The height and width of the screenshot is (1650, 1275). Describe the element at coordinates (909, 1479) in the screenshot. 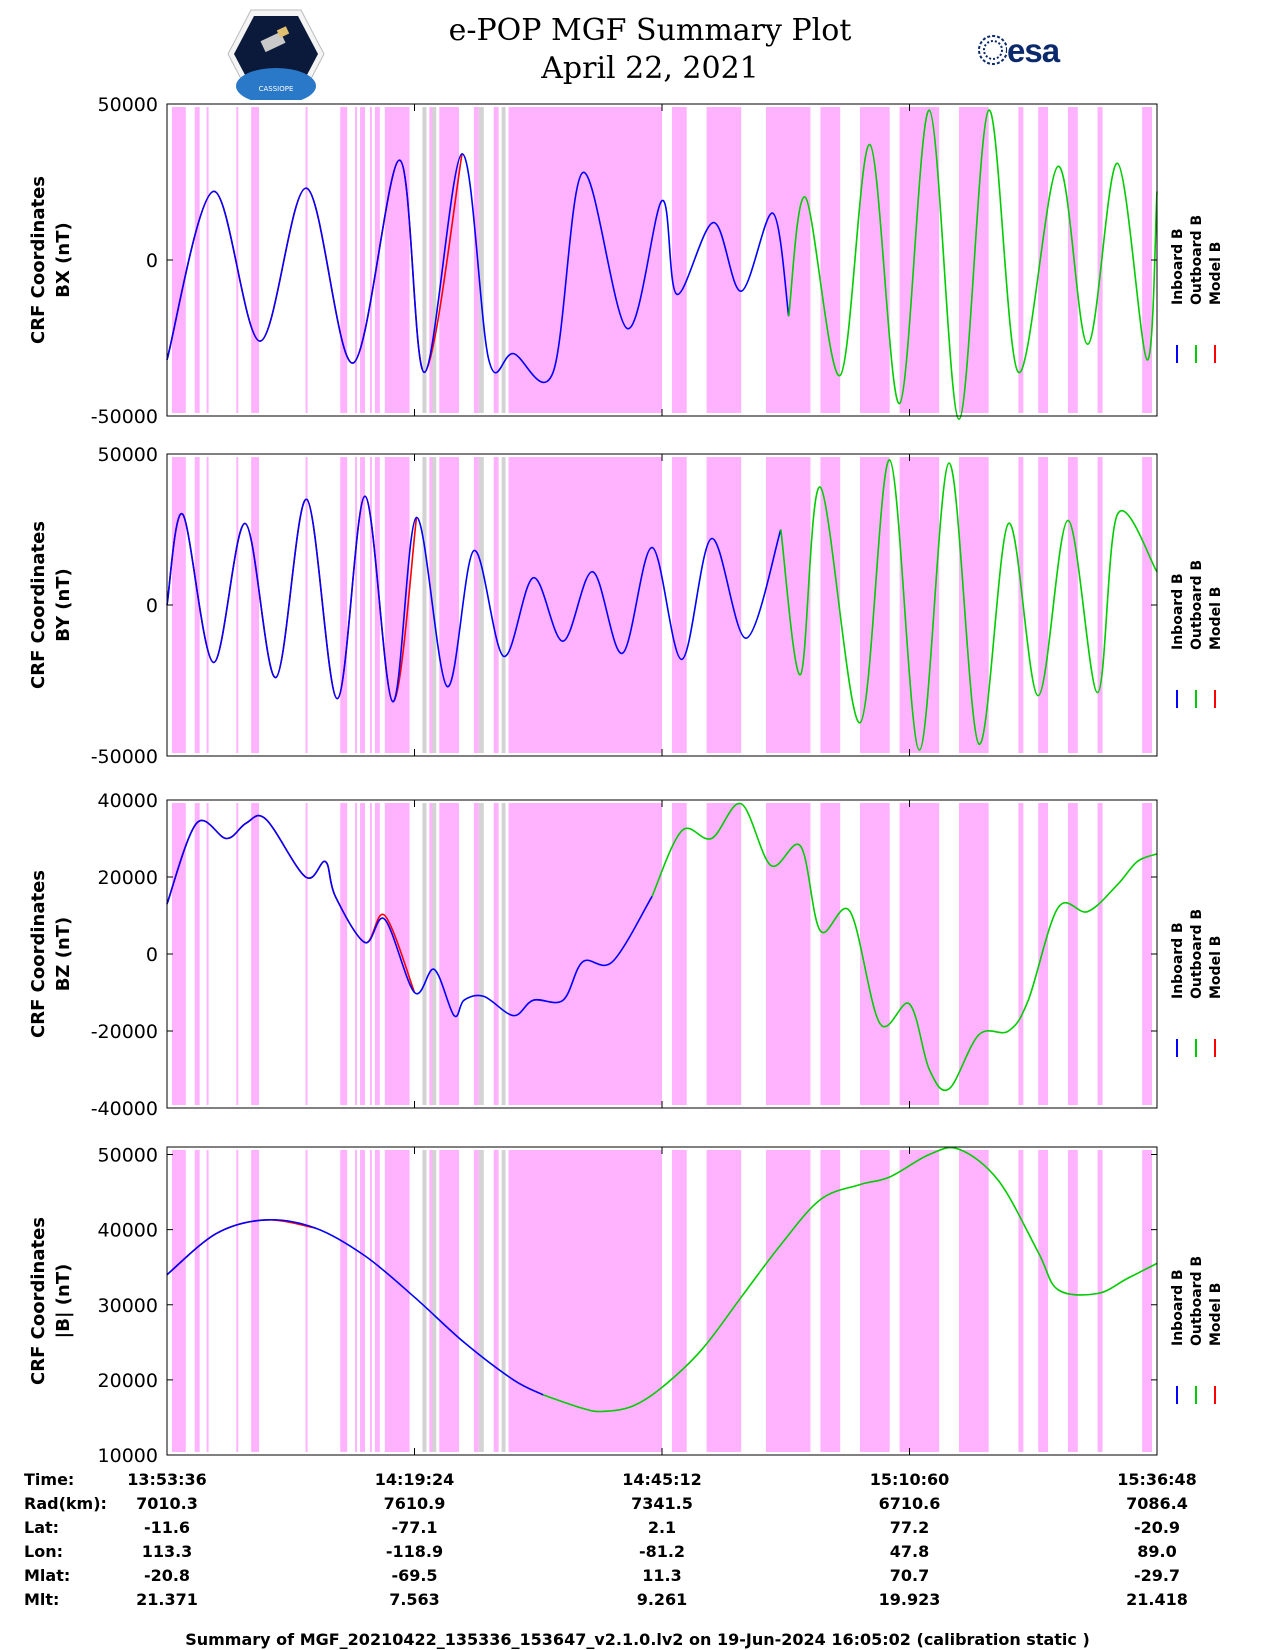

I see `table-cell: 15:10:60` at that location.